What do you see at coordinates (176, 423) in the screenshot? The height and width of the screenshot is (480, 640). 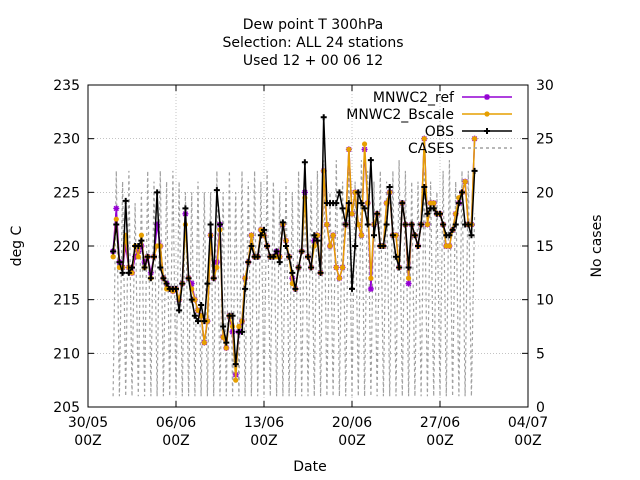 I see `x-tick-label: 06/06` at bounding box center [176, 423].